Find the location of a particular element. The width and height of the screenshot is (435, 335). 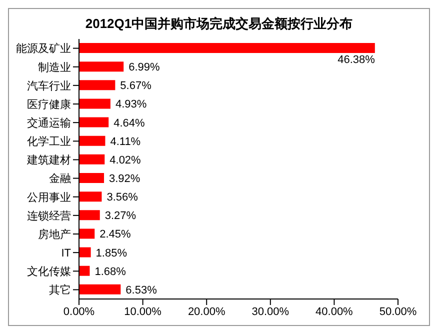

y-tick-label: 其它 is located at coordinates (60, 290).